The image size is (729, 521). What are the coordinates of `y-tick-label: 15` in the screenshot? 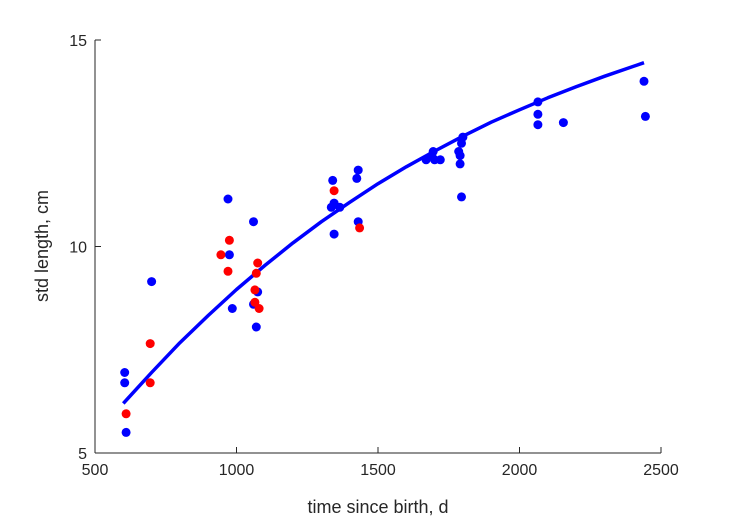 It's located at (78, 41).